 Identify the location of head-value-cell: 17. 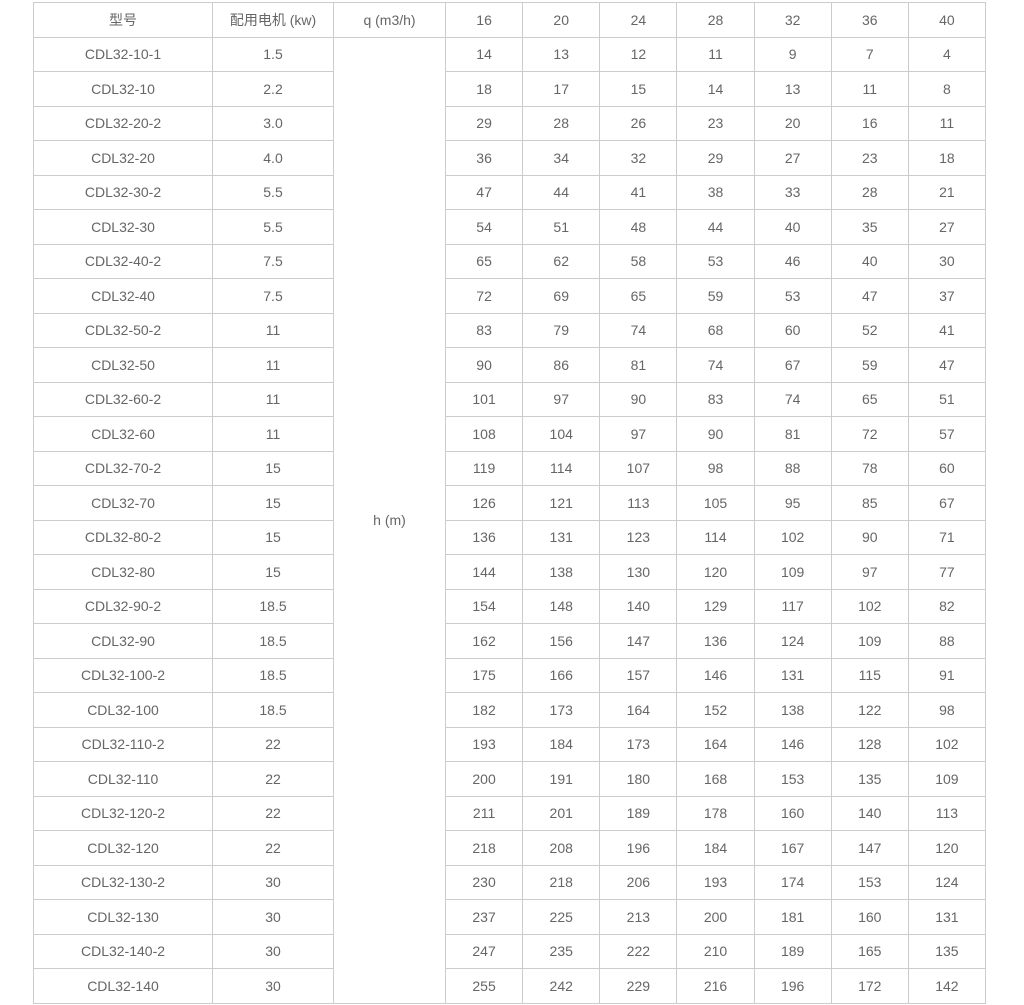
(561, 89).